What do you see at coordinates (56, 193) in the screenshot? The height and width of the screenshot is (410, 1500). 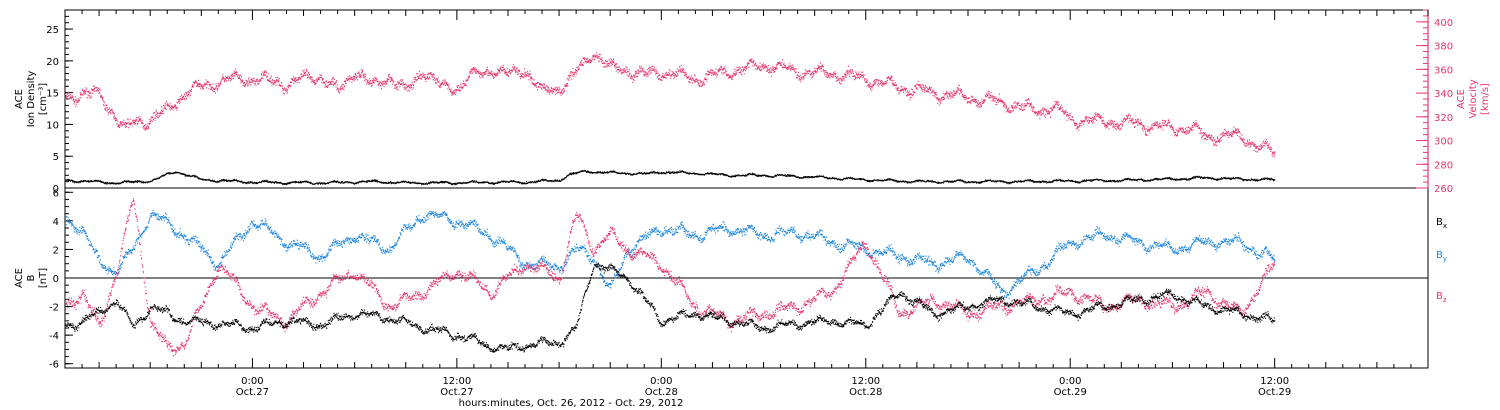 I see `b-tick-label: 6` at bounding box center [56, 193].